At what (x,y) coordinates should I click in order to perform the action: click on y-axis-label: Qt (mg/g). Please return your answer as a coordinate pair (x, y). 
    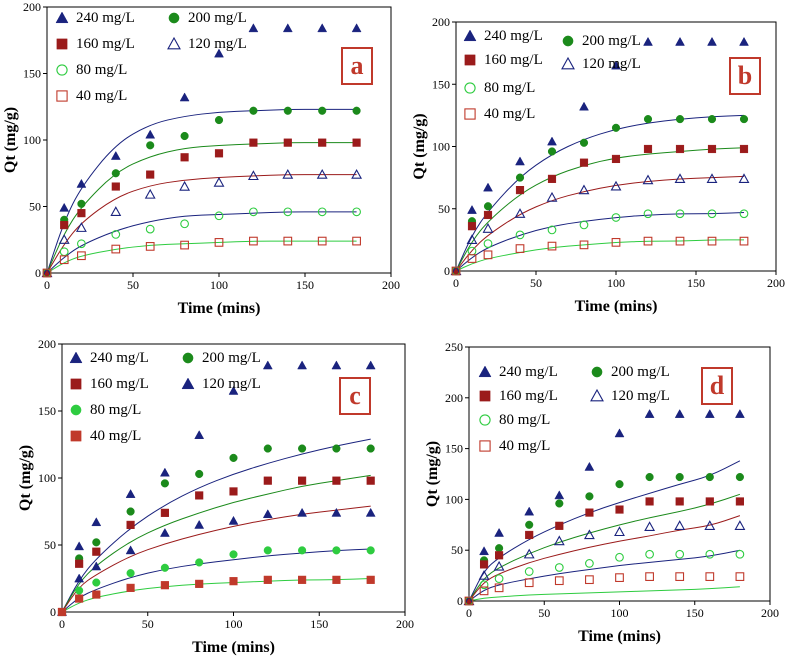
    Looking at the image, I should click on (419, 146).